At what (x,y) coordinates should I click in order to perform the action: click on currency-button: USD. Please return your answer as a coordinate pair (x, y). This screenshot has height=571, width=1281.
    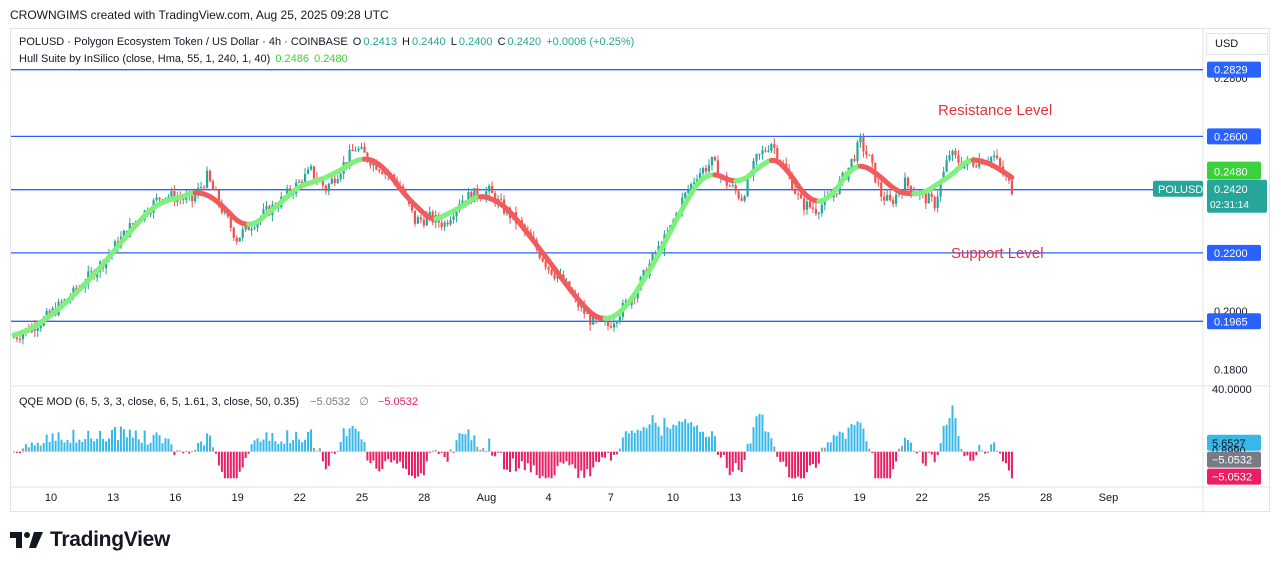
    Looking at the image, I should click on (1237, 44).